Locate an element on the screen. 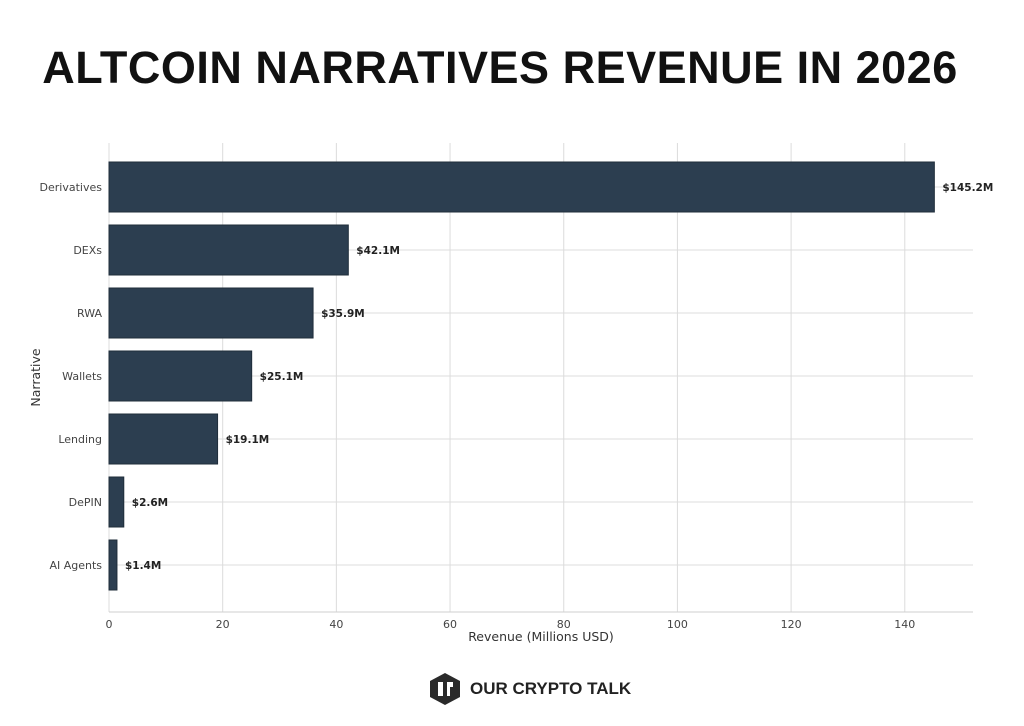 Image resolution: width=1024 pixels, height=726 pixels. x-tick-label: 140 is located at coordinates (904, 624).